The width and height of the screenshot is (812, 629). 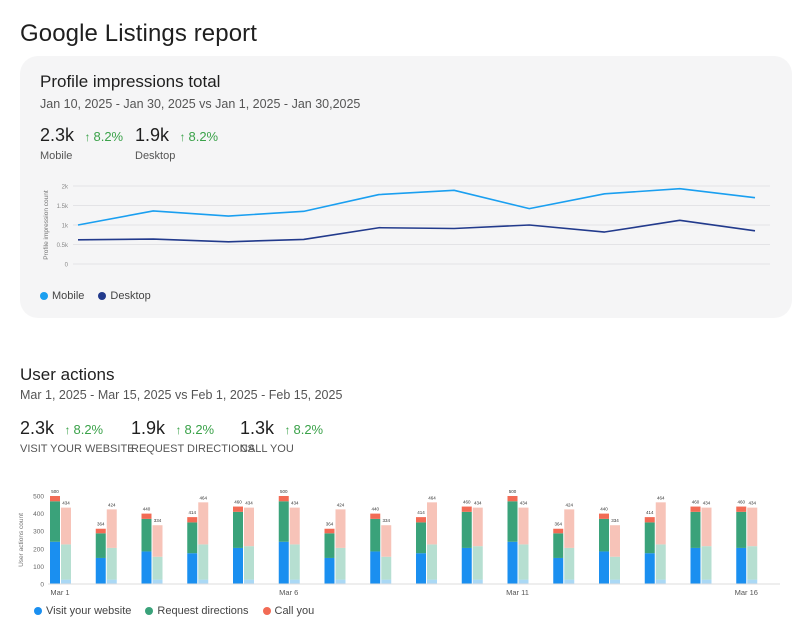 What do you see at coordinates (56, 156) in the screenshot?
I see `kpi-label: Mobile` at bounding box center [56, 156].